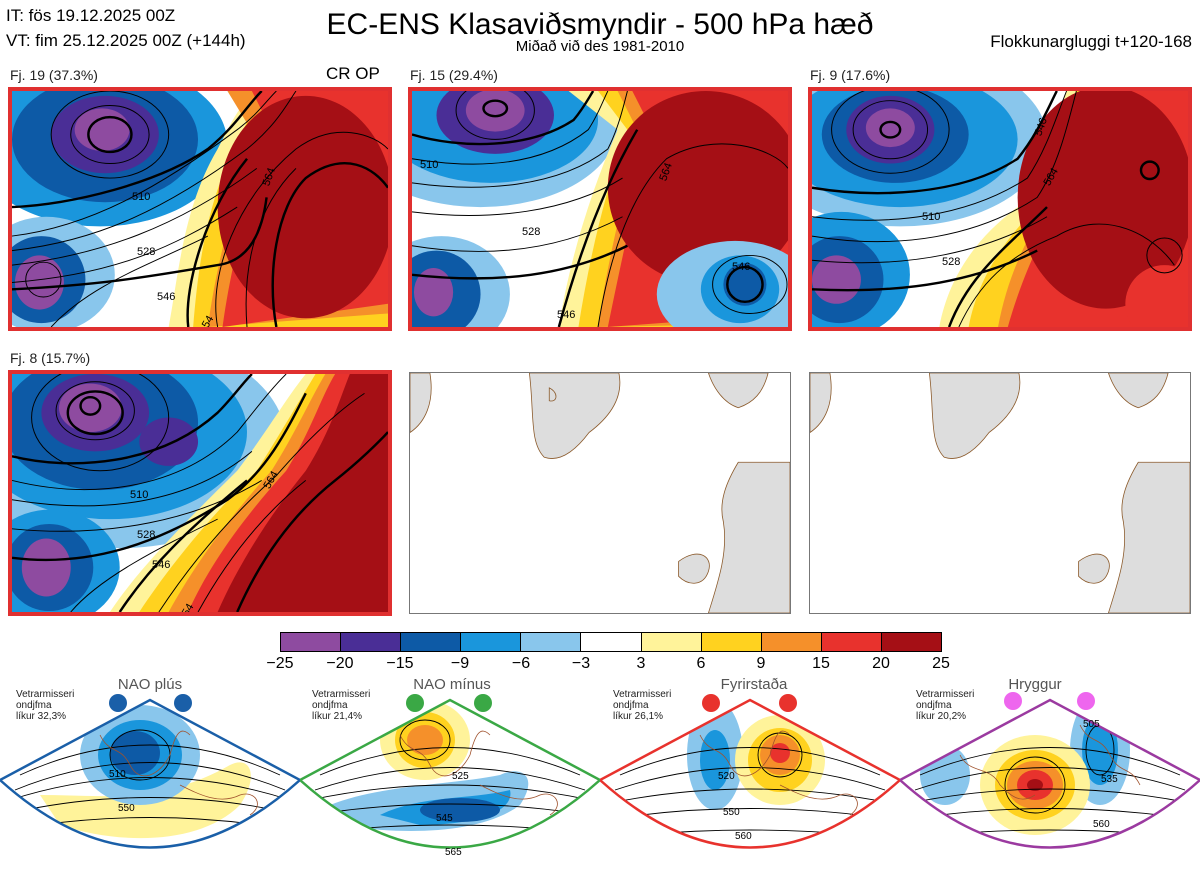  What do you see at coordinates (460, 776) in the screenshot?
I see `regime-2-contour: 525` at bounding box center [460, 776].